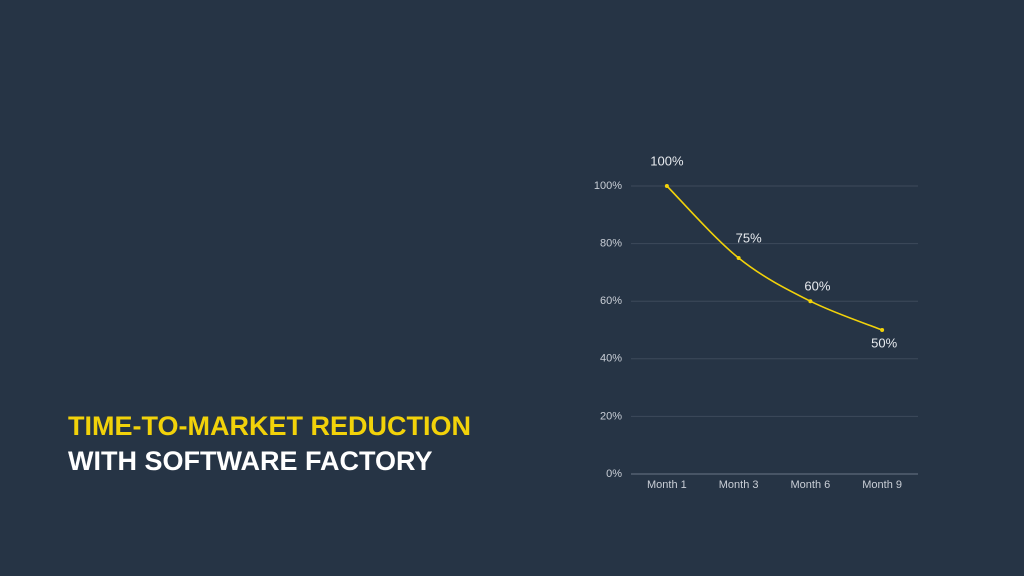 This screenshot has width=1024, height=576. What do you see at coordinates (611, 359) in the screenshot?
I see `y-tick-label: 40%` at bounding box center [611, 359].